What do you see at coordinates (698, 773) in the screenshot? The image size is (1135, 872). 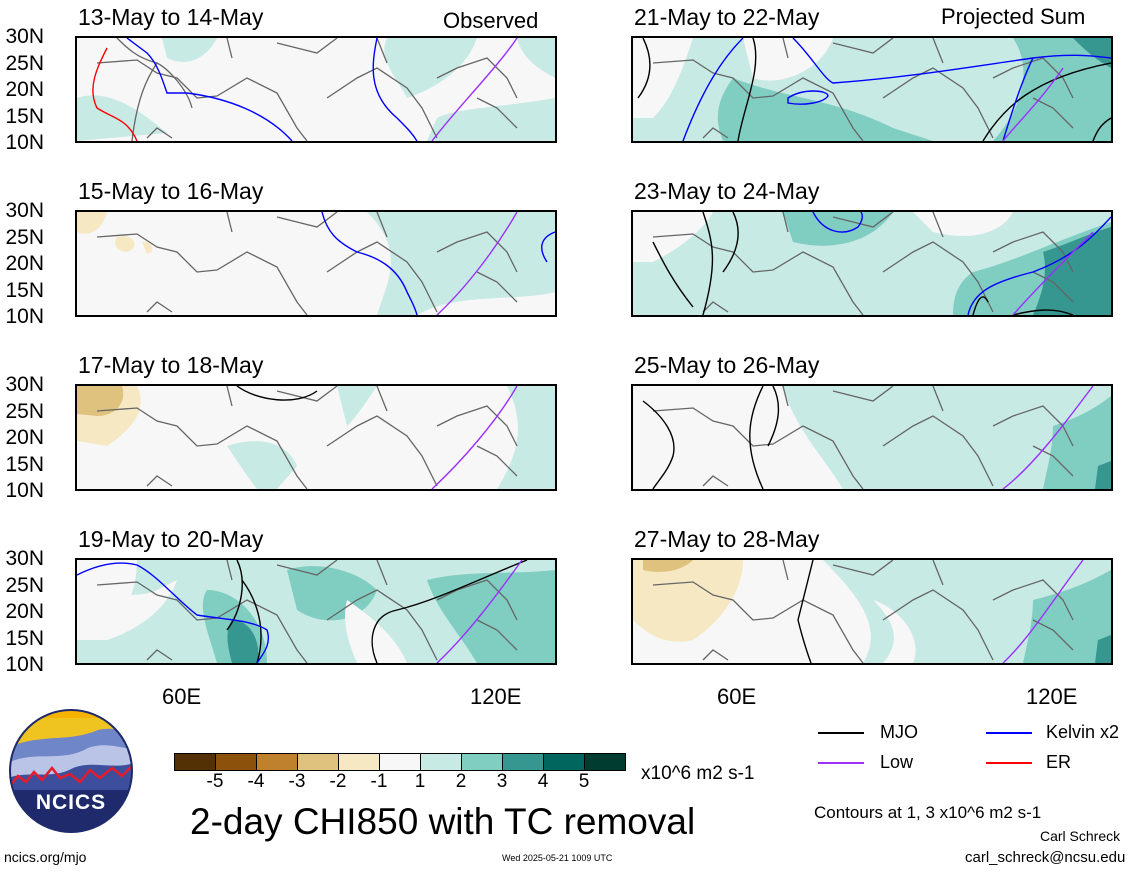 I see `colorbar-units: x10^6 m2 s-1` at bounding box center [698, 773].